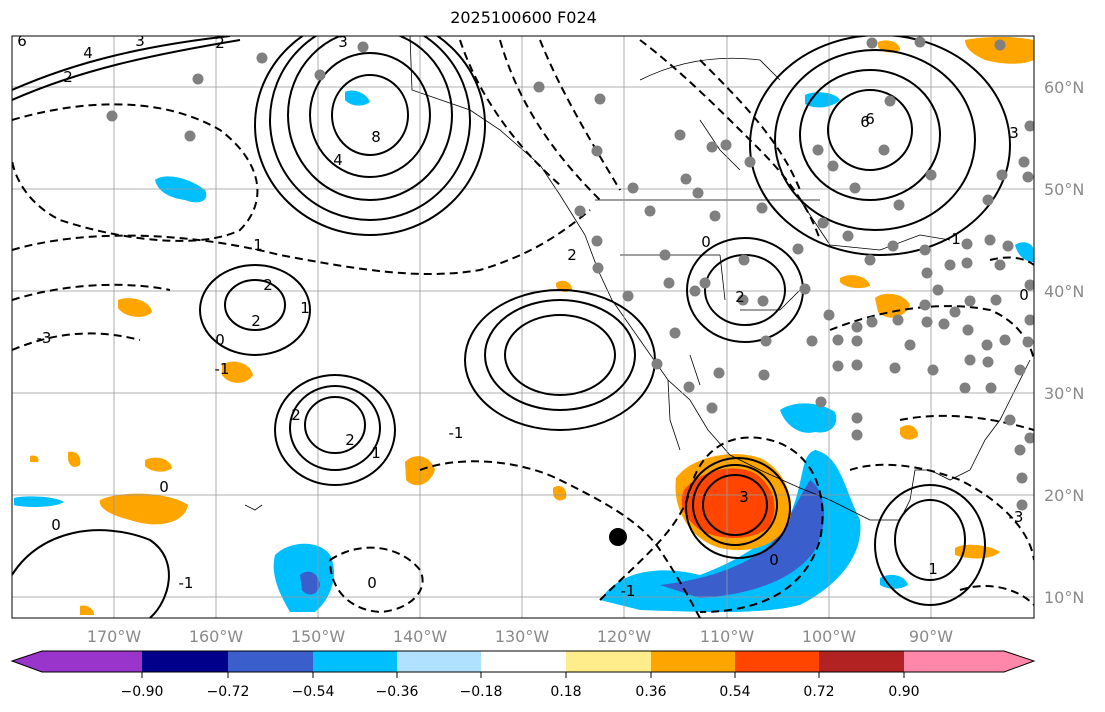  Describe the element at coordinates (397, 692) in the screenshot. I see `colorbar-tick-label: −0.36` at that location.